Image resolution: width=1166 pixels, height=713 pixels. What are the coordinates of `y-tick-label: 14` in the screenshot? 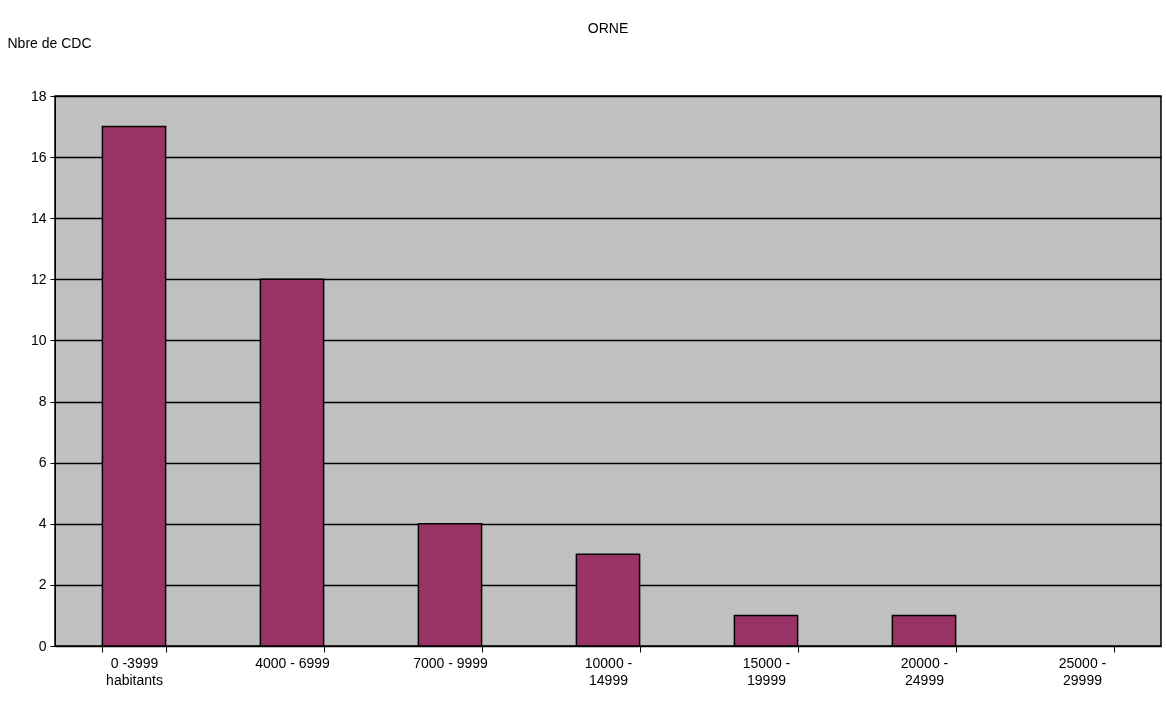 It's located at (38, 217).